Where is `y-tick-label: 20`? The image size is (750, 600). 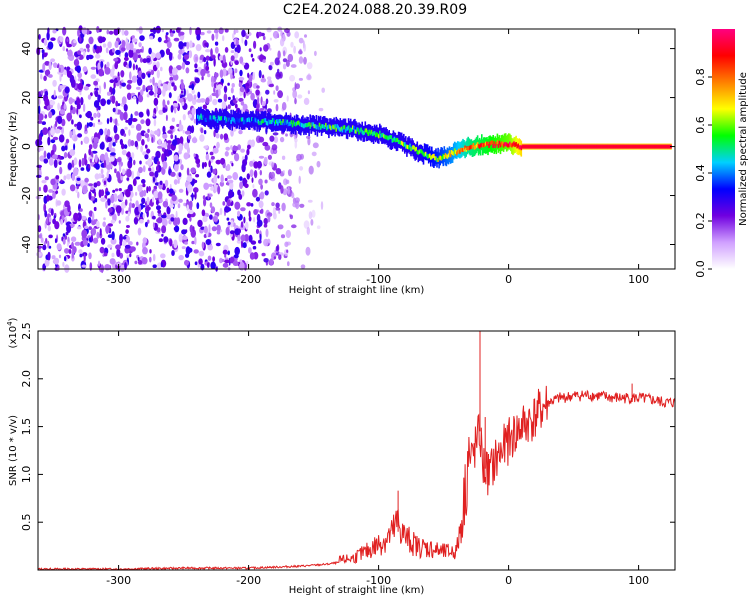
y-tick-label: 20 is located at coordinates (26, 98).